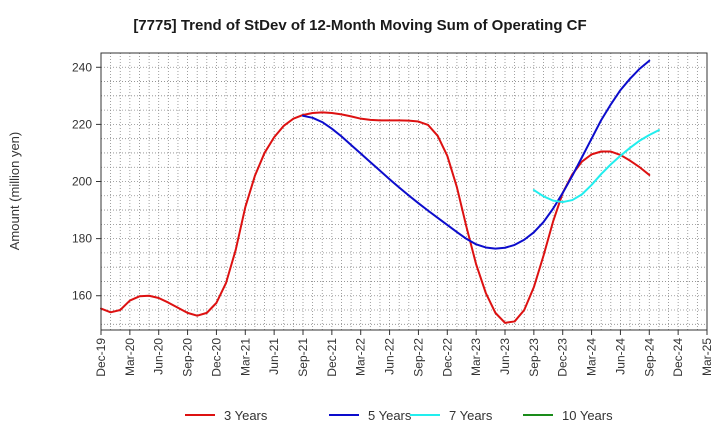 The image size is (720, 440). What do you see at coordinates (418, 357) in the screenshot?
I see `x-tick-label: Sep-22` at bounding box center [418, 357].